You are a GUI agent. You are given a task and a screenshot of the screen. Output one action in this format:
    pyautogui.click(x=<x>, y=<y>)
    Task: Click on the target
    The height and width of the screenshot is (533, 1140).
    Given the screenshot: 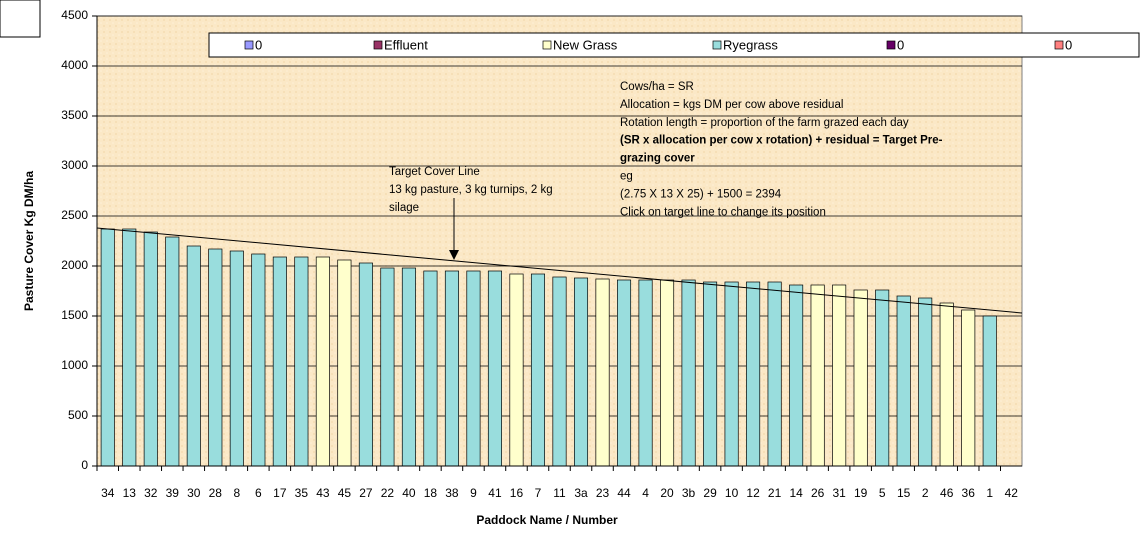 What is the action you would take?
    pyautogui.click(x=559, y=270)
    